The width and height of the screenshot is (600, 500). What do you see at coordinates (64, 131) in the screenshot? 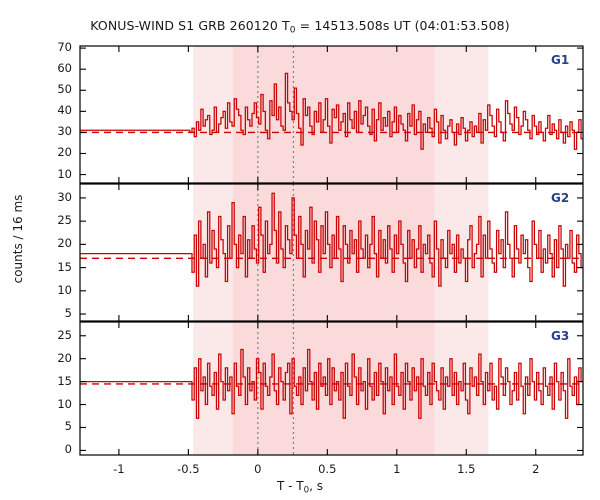
I see `ytick-label-G1-30: 30` at bounding box center [64, 131].